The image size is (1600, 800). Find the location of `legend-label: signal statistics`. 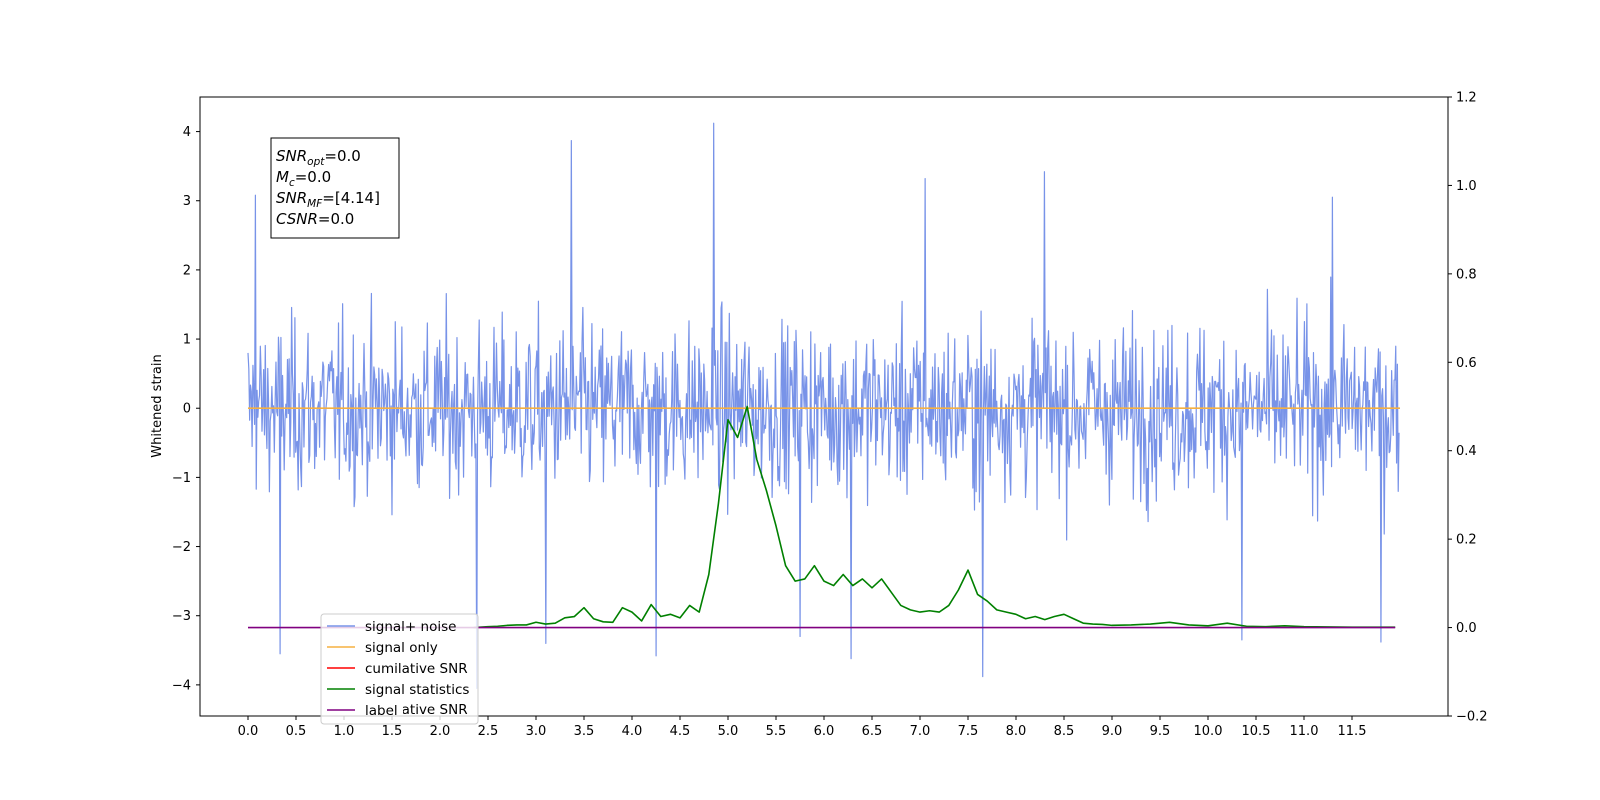

legend-label: signal statistics is located at coordinates (417, 690).